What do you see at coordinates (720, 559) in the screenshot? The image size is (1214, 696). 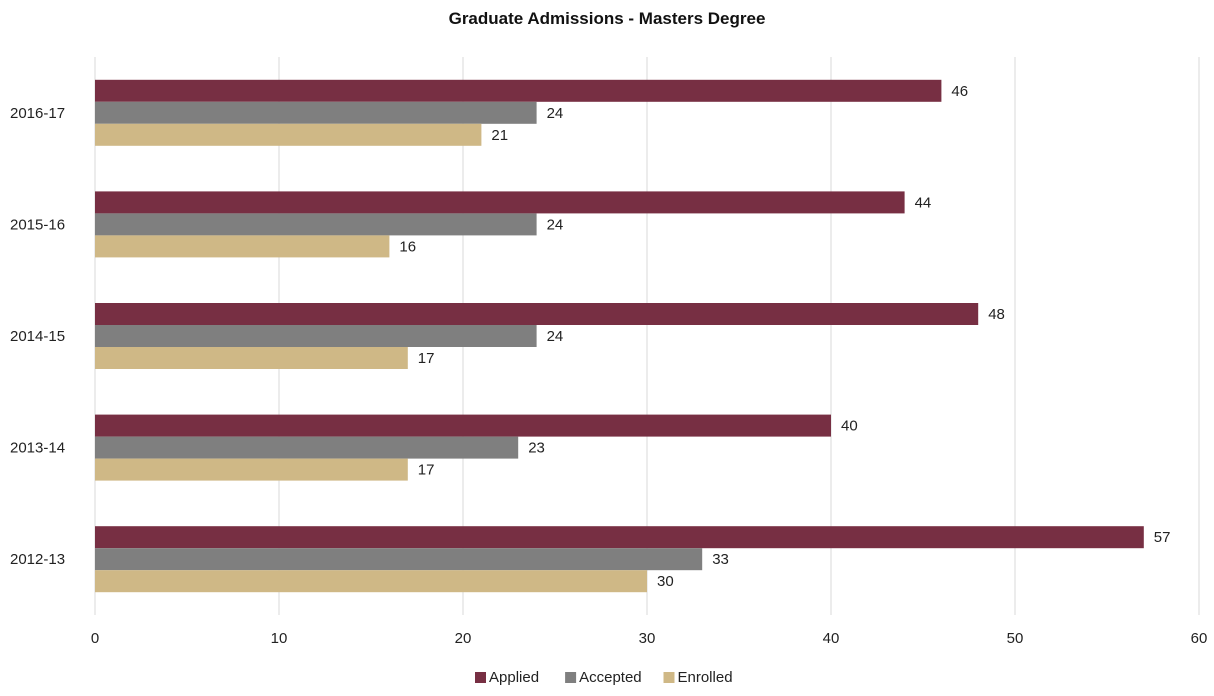 I see `data-label: 33` at bounding box center [720, 559].